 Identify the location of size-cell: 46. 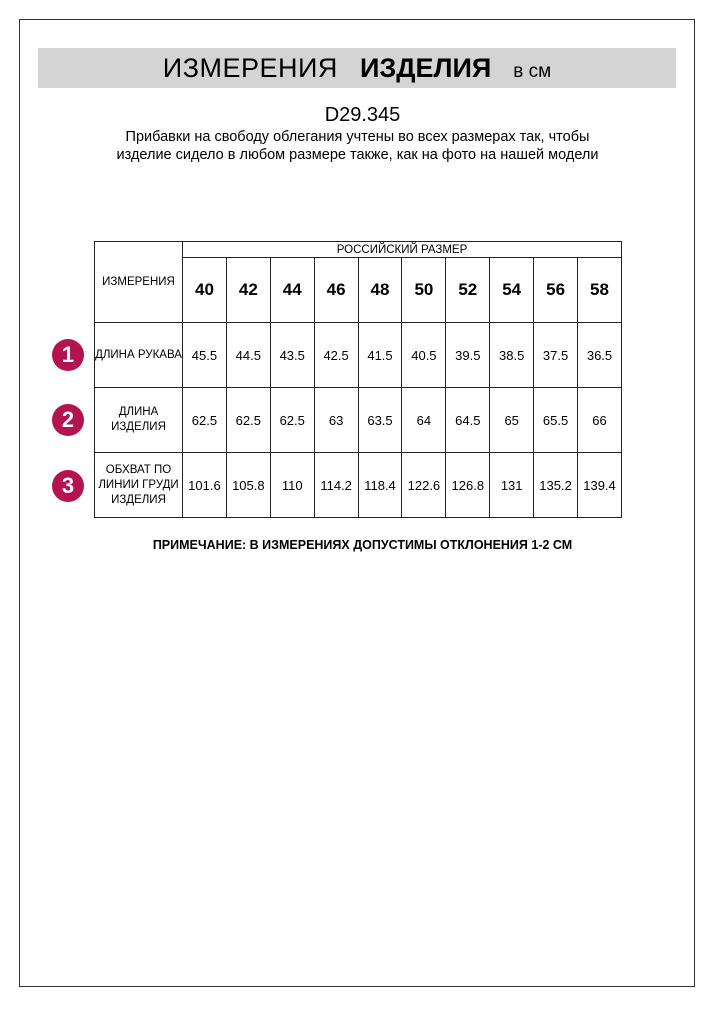
(336, 290).